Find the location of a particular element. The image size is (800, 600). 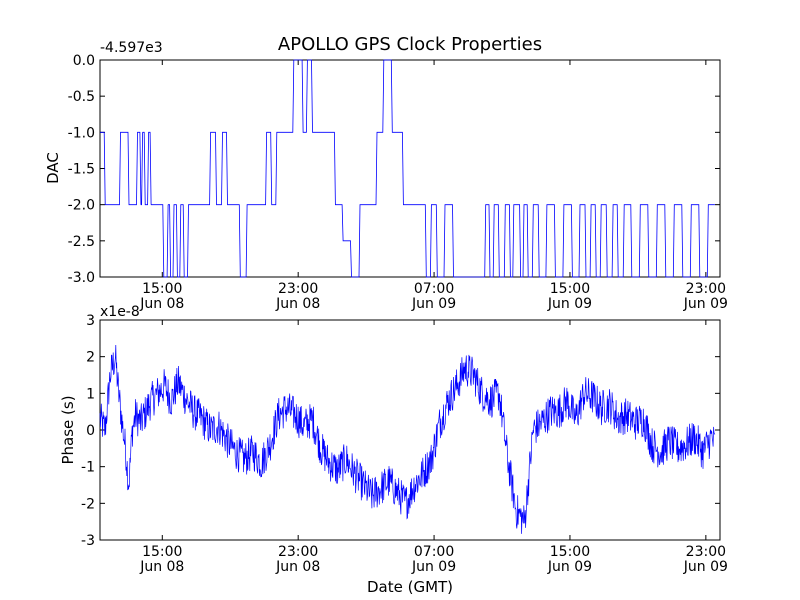

y-tick-label: -2 is located at coordinates (88, 504).